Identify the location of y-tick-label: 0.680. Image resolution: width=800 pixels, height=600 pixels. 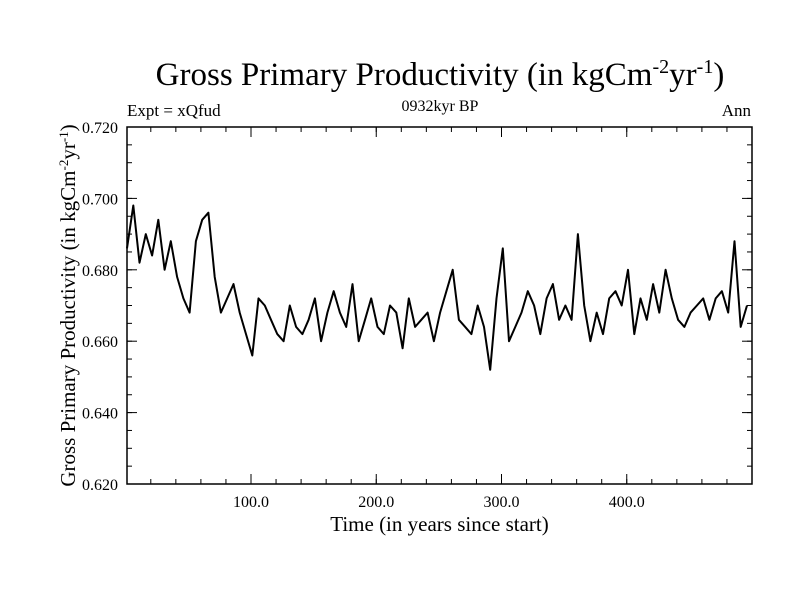
(100, 271).